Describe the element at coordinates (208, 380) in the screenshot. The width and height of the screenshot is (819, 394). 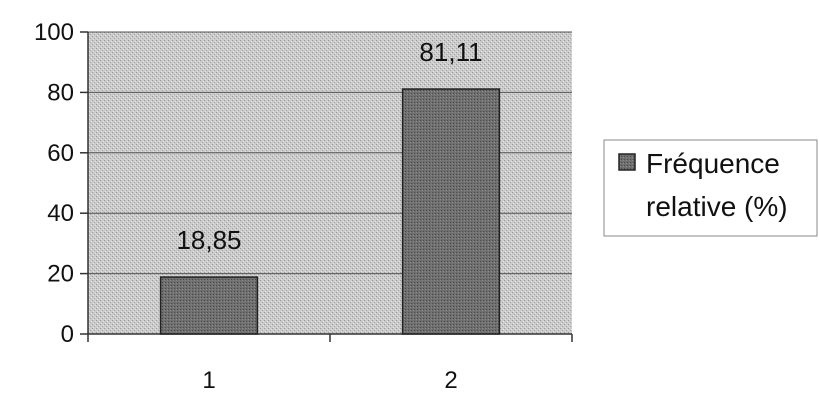
I see `x-tick-label: 1` at that location.